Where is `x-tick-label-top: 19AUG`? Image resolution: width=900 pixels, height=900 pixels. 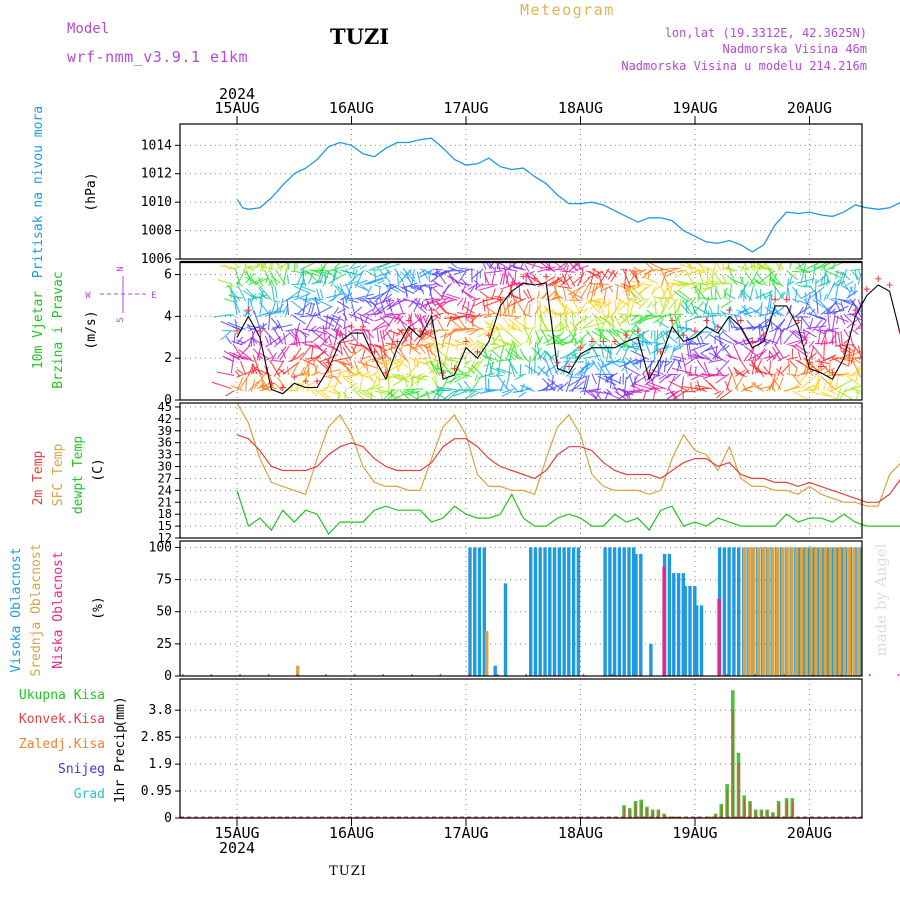
x-tick-label-top: 19AUG is located at coordinates (694, 108).